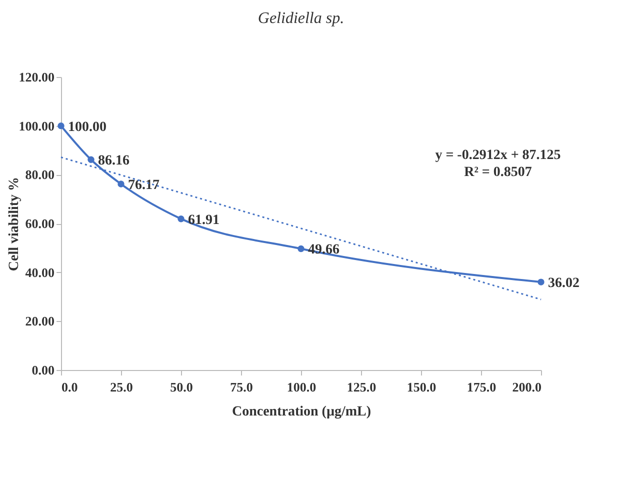 Image resolution: width=617 pixels, height=489 pixels. Describe the element at coordinates (36, 126) in the screenshot. I see `y-tick-label: 100.00` at that location.